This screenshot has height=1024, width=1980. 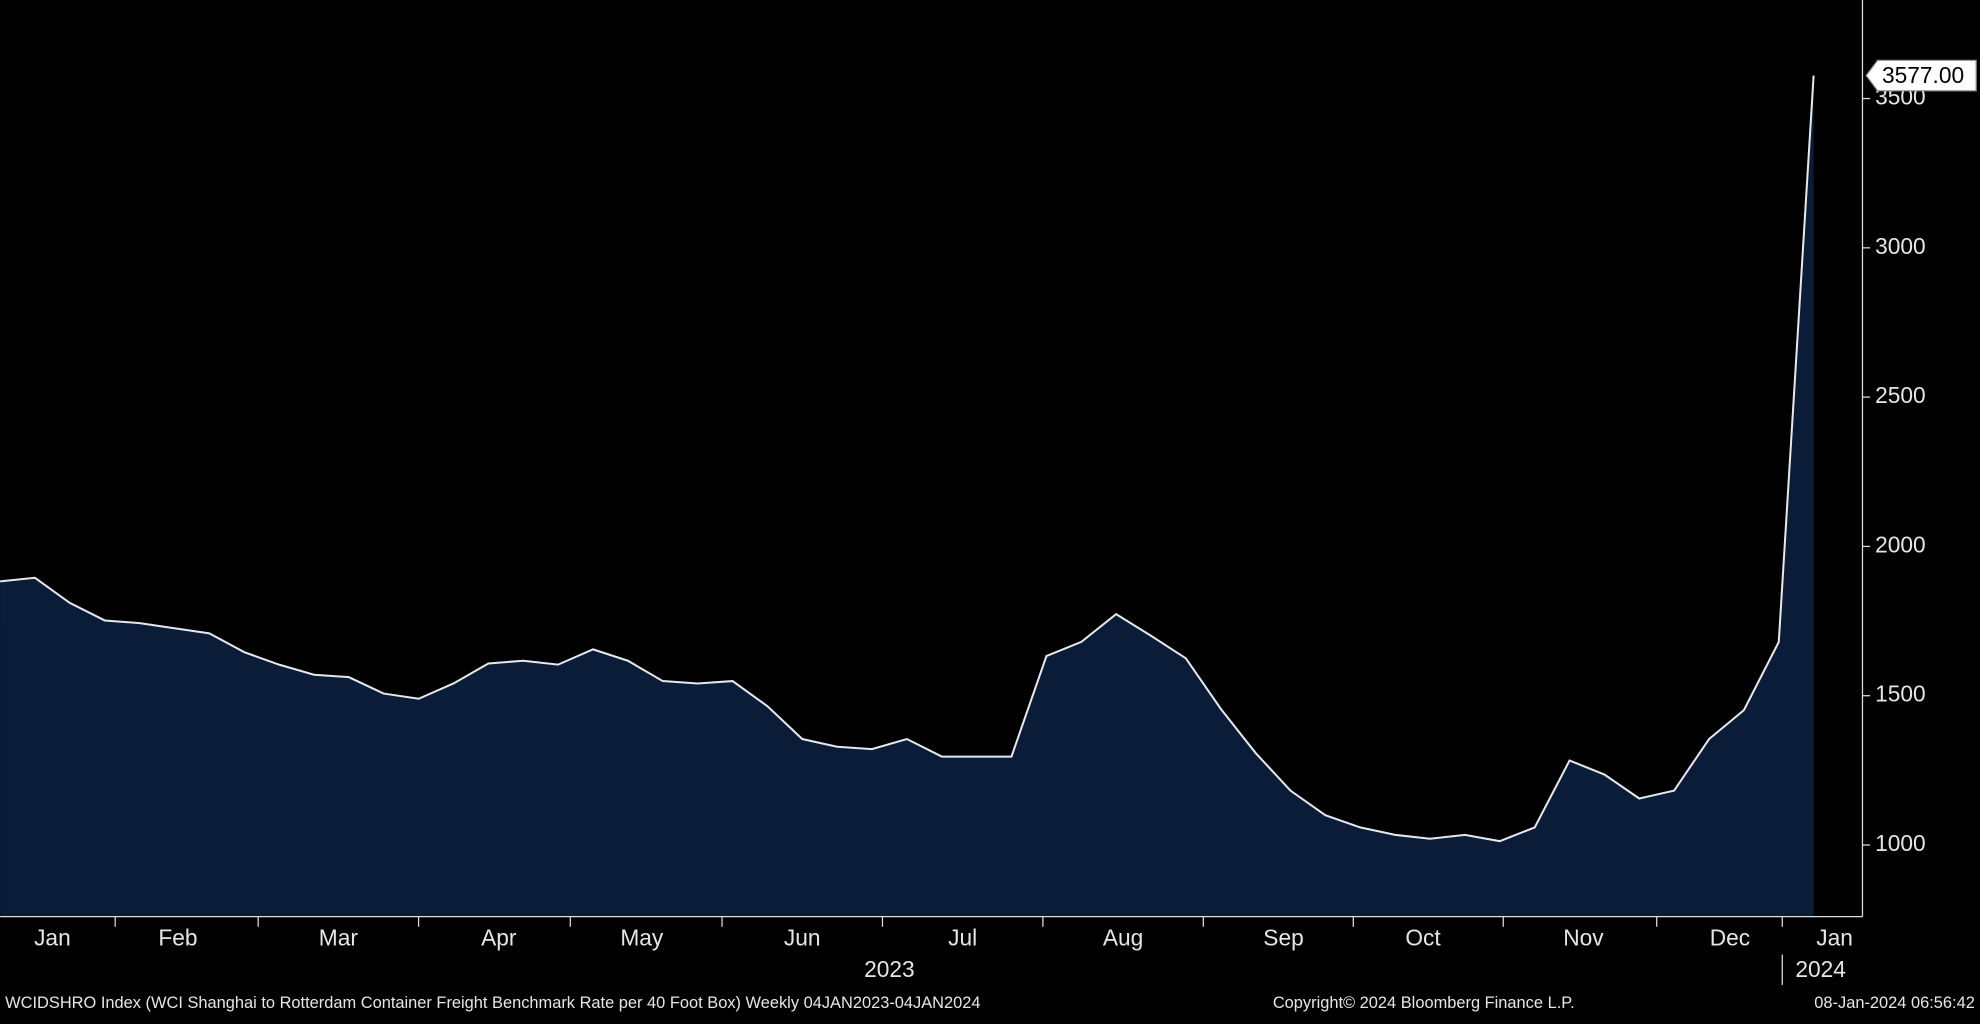 I want to click on x-tick-label: Aug, so click(x=1123, y=937).